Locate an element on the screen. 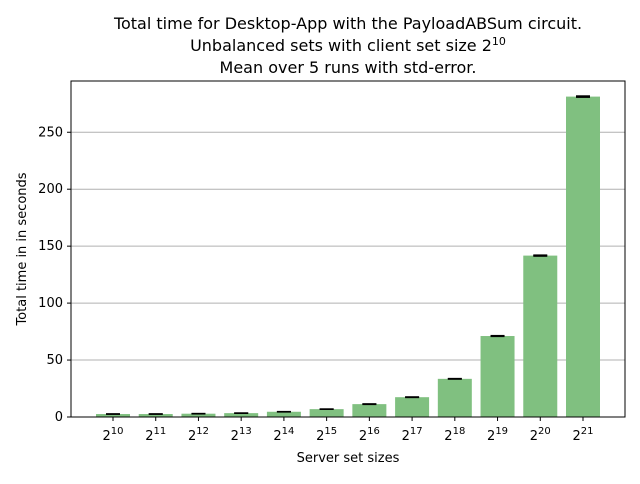 Image resolution: width=640 pixels, height=484 pixels. x-tick-label: 218 is located at coordinates (454, 435).